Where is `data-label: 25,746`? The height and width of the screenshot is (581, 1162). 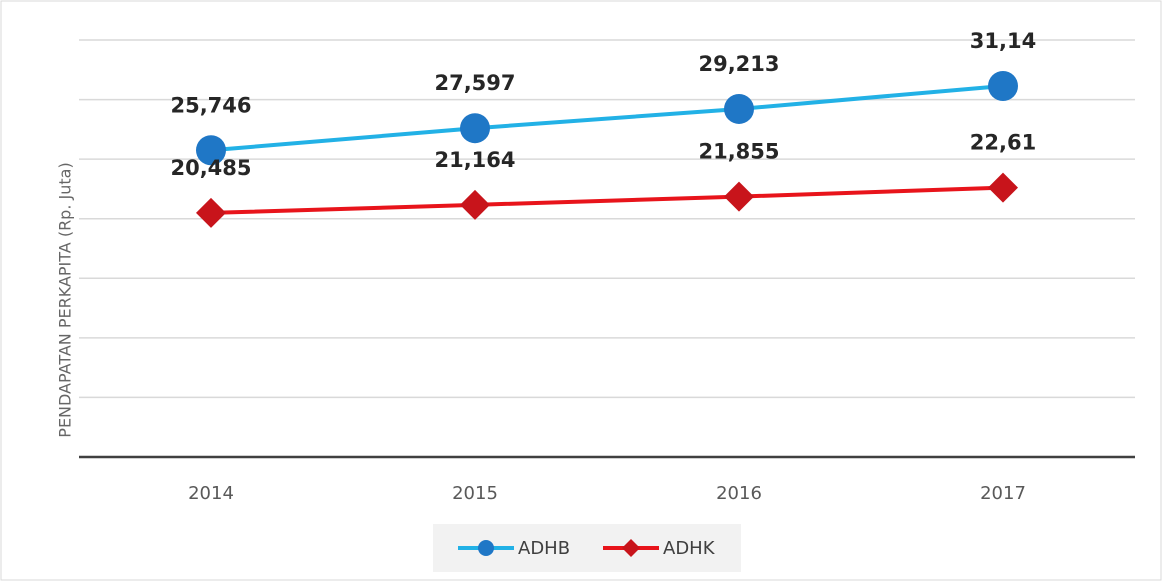 data-label: 25,746 is located at coordinates (210, 105).